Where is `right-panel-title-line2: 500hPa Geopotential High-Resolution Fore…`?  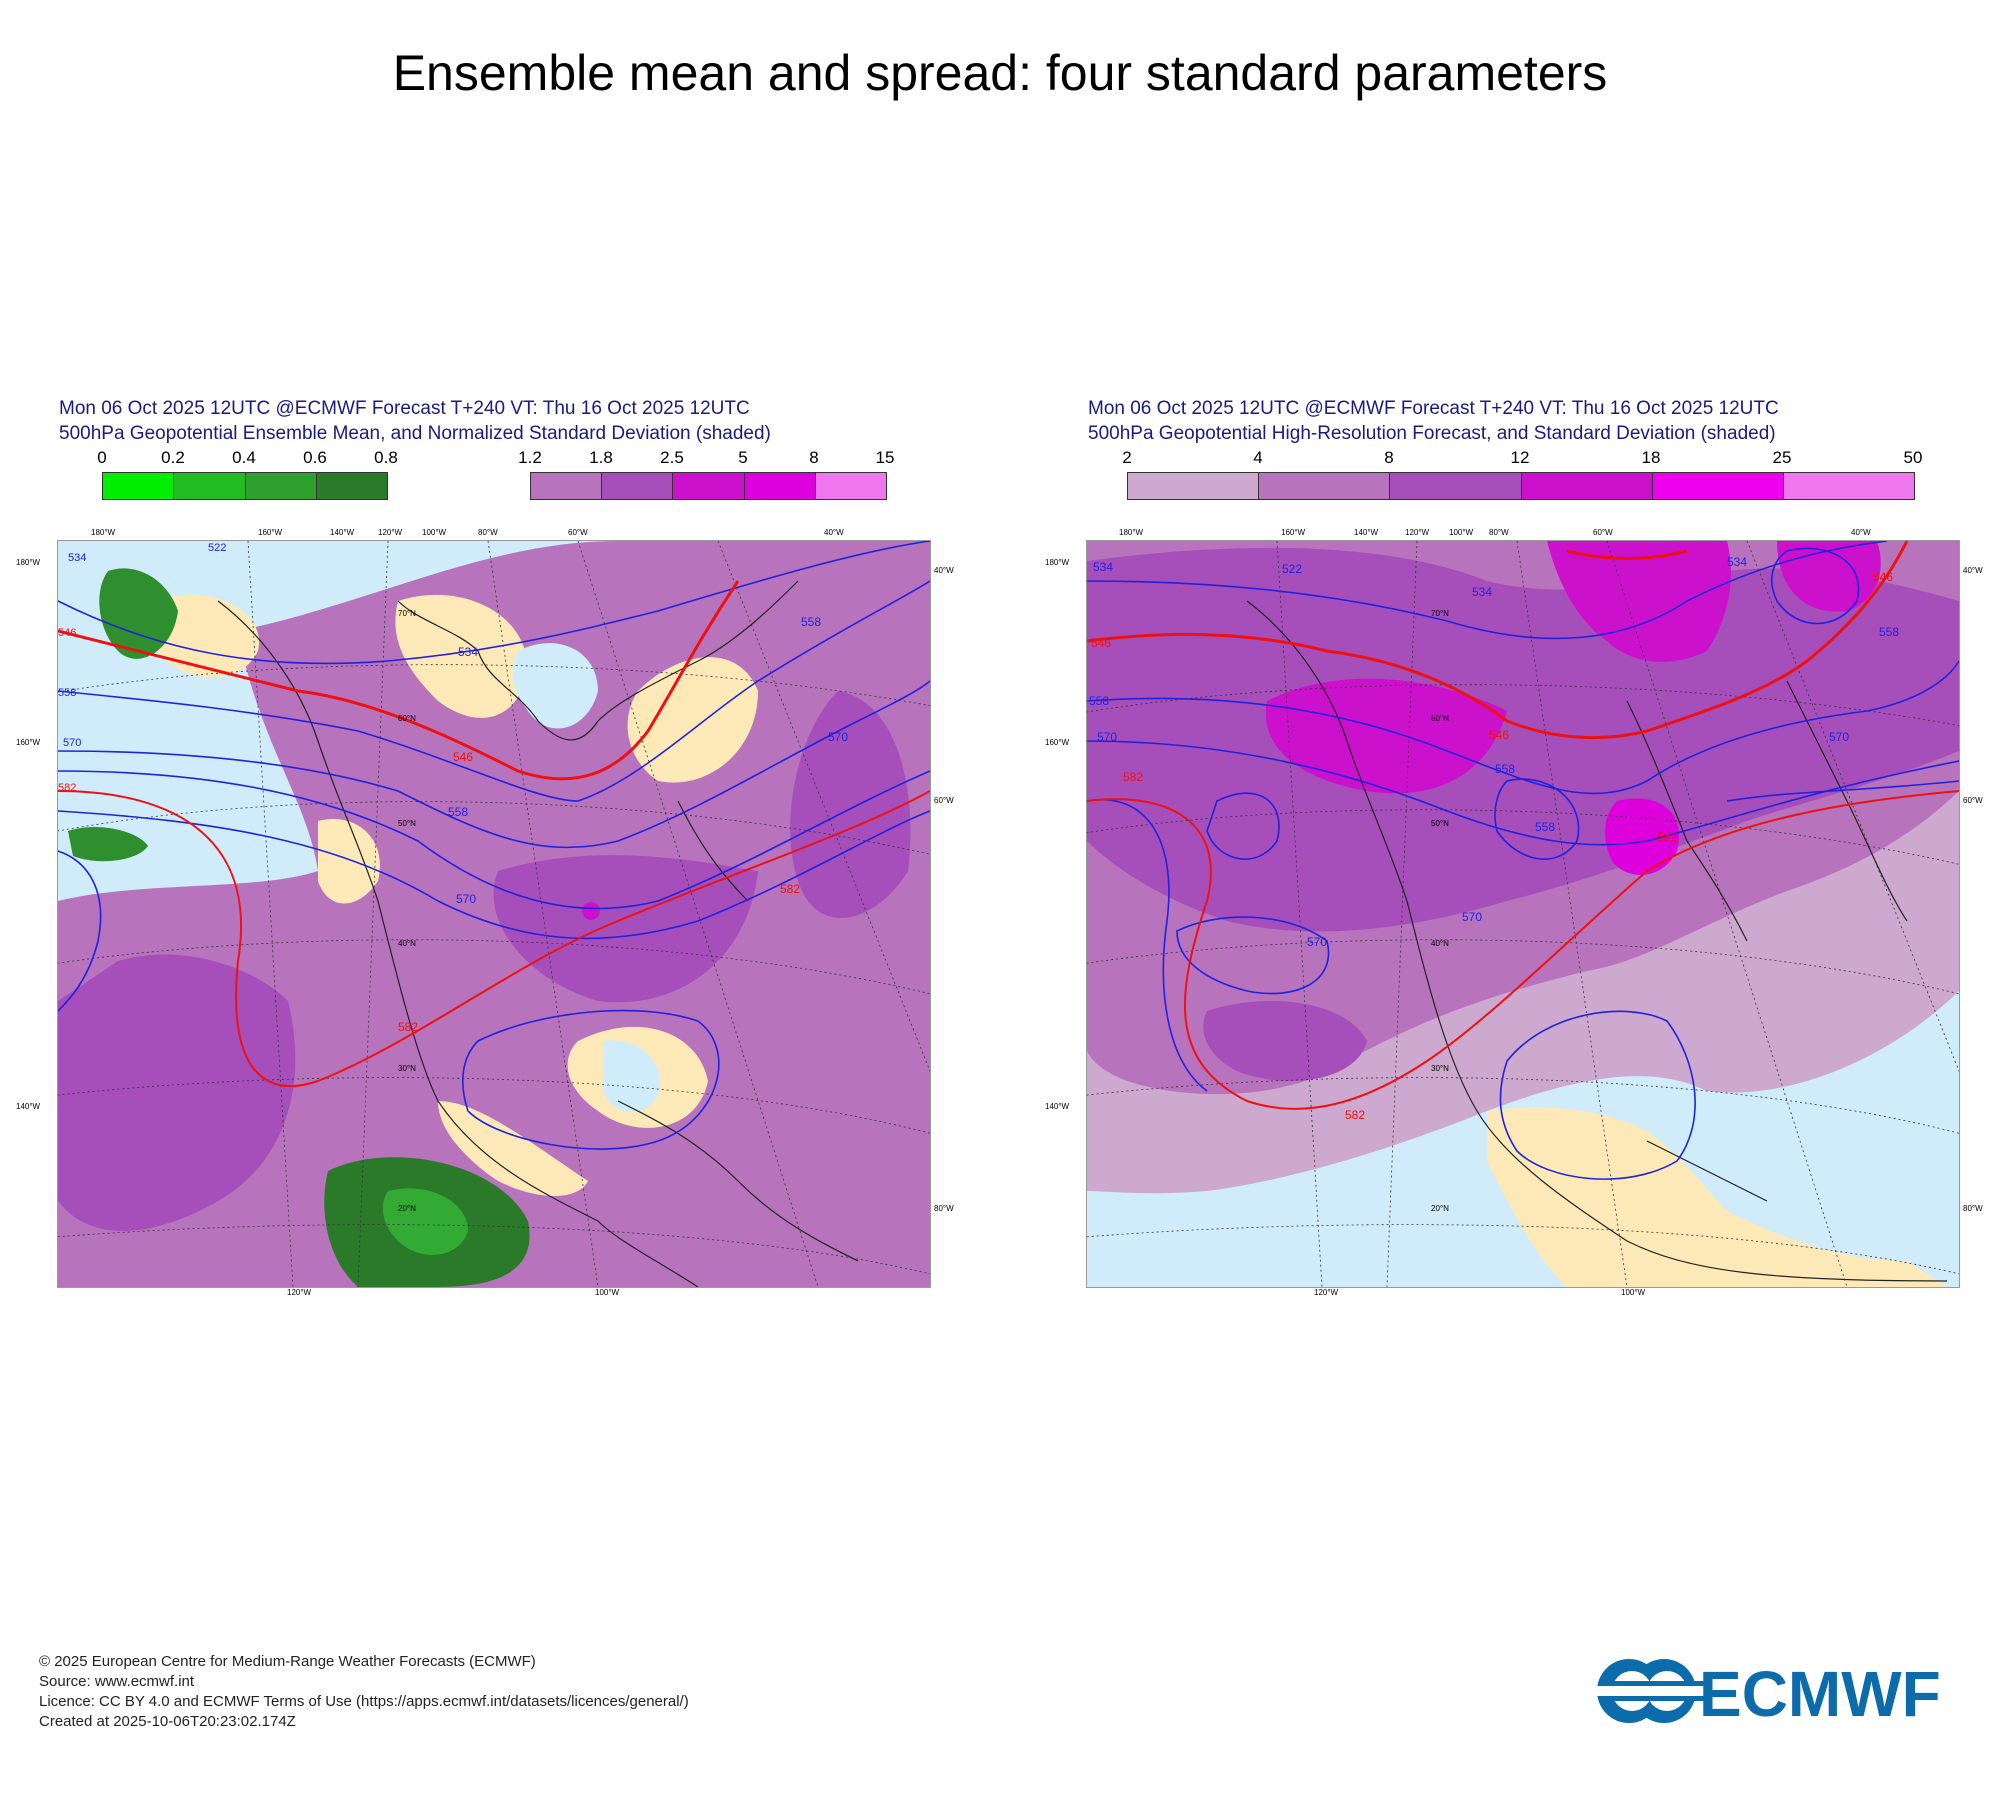
right-panel-title-line2: 500hPa Geopotential High-Resolution Fore… is located at coordinates (1432, 433).